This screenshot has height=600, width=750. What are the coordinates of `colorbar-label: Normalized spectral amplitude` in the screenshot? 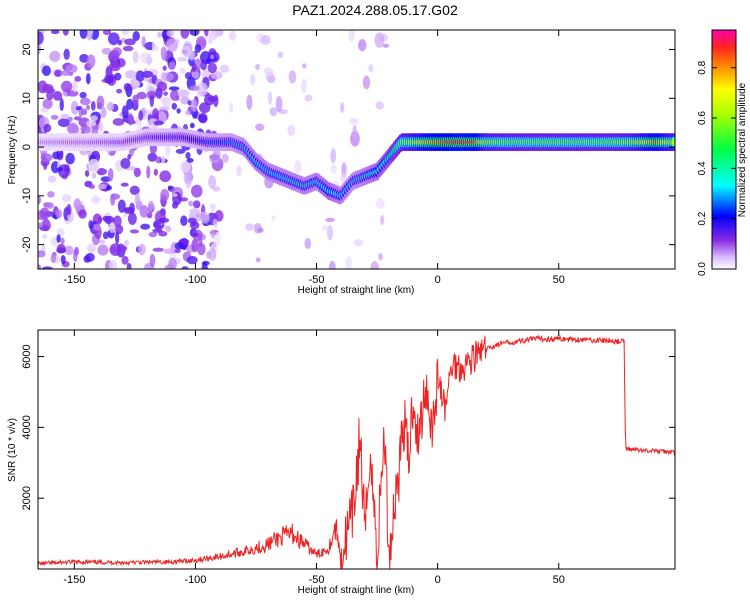 It's located at (742, 149).